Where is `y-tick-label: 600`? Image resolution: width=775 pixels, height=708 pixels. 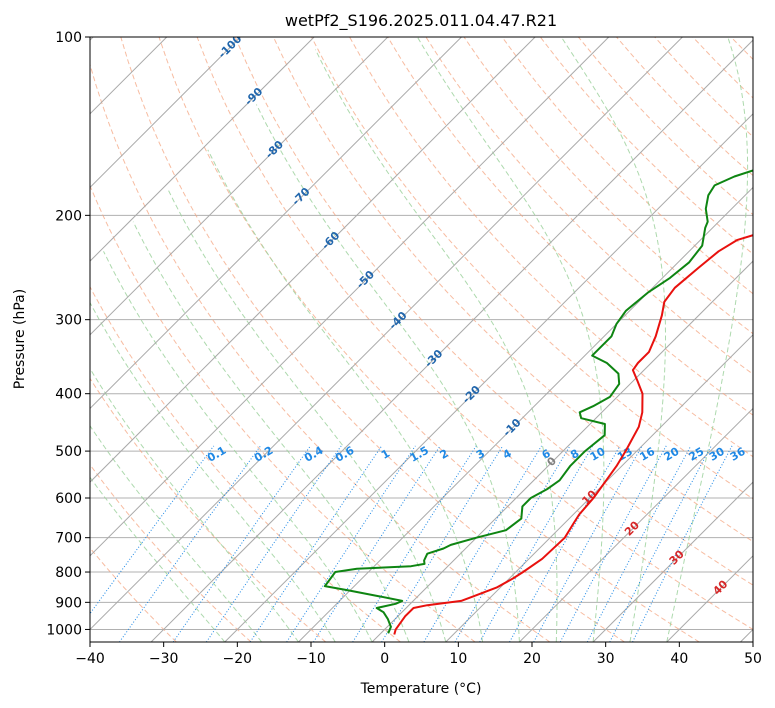
y-tick-label: 600 is located at coordinates (68, 499).